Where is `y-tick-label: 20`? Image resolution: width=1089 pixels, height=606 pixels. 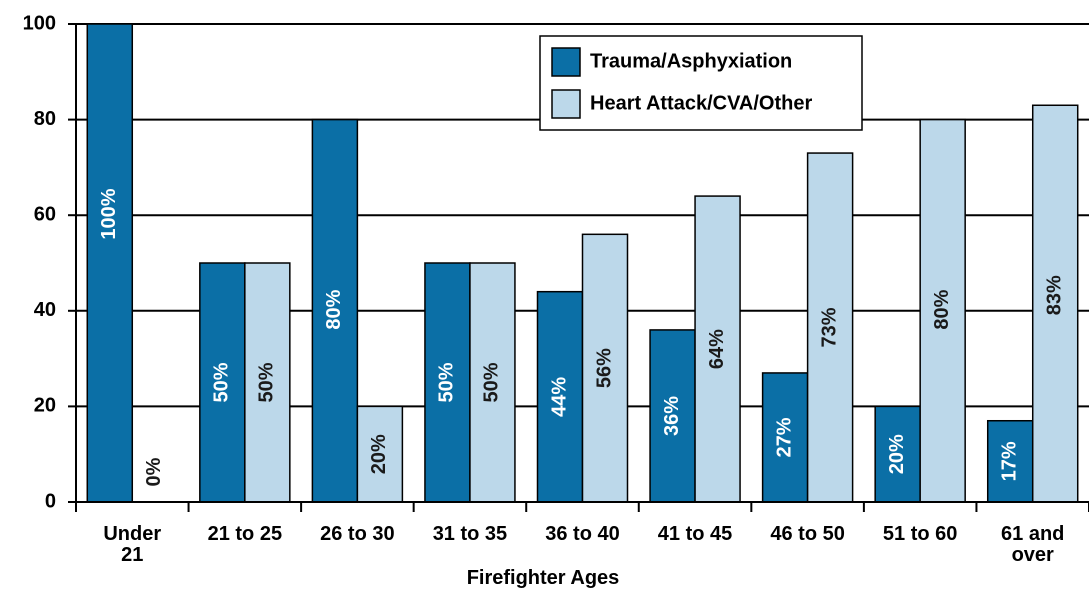
y-tick-label: 20 is located at coordinates (45, 406).